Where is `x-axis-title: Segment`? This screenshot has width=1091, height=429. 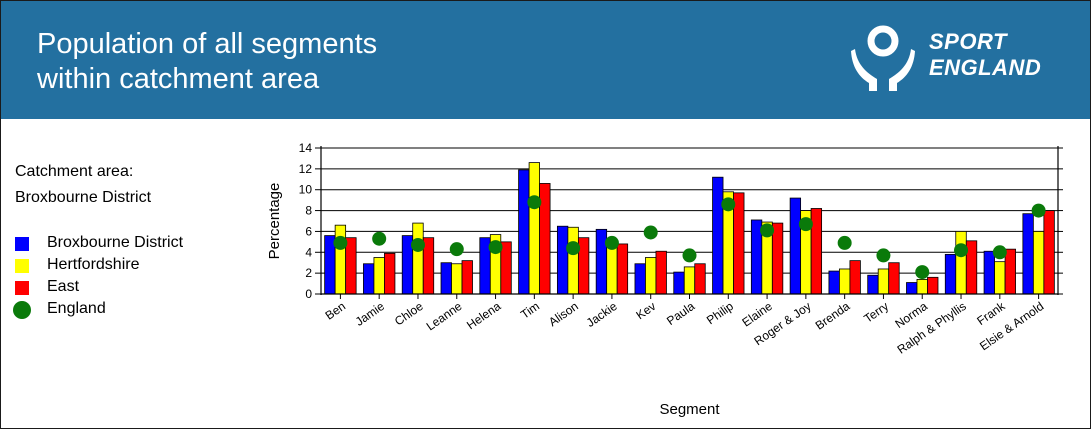 x-axis-title: Segment is located at coordinates (689, 409).